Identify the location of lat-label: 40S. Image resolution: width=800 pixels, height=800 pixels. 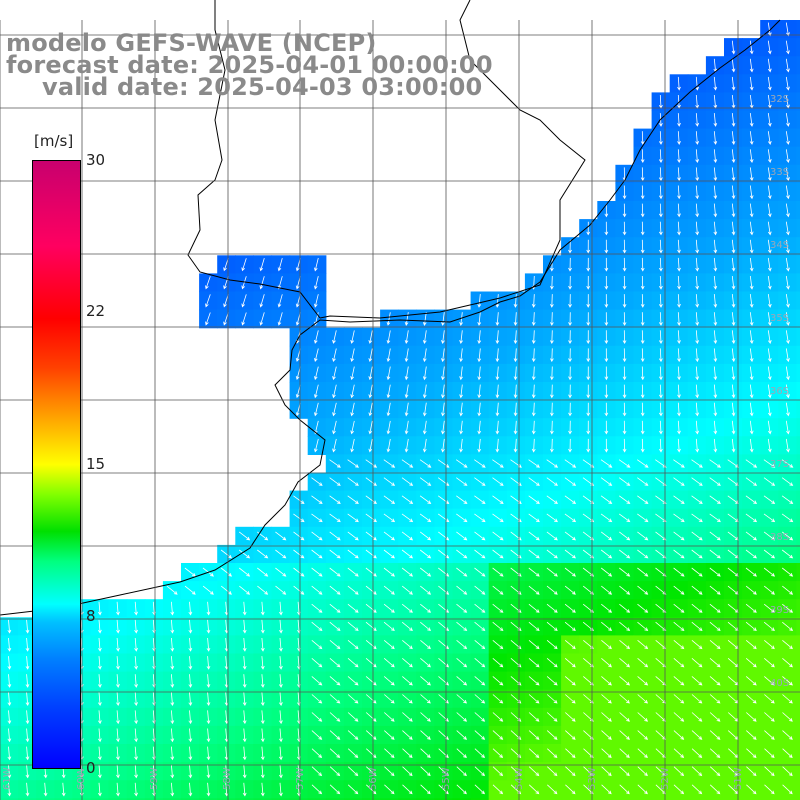
(779, 683).